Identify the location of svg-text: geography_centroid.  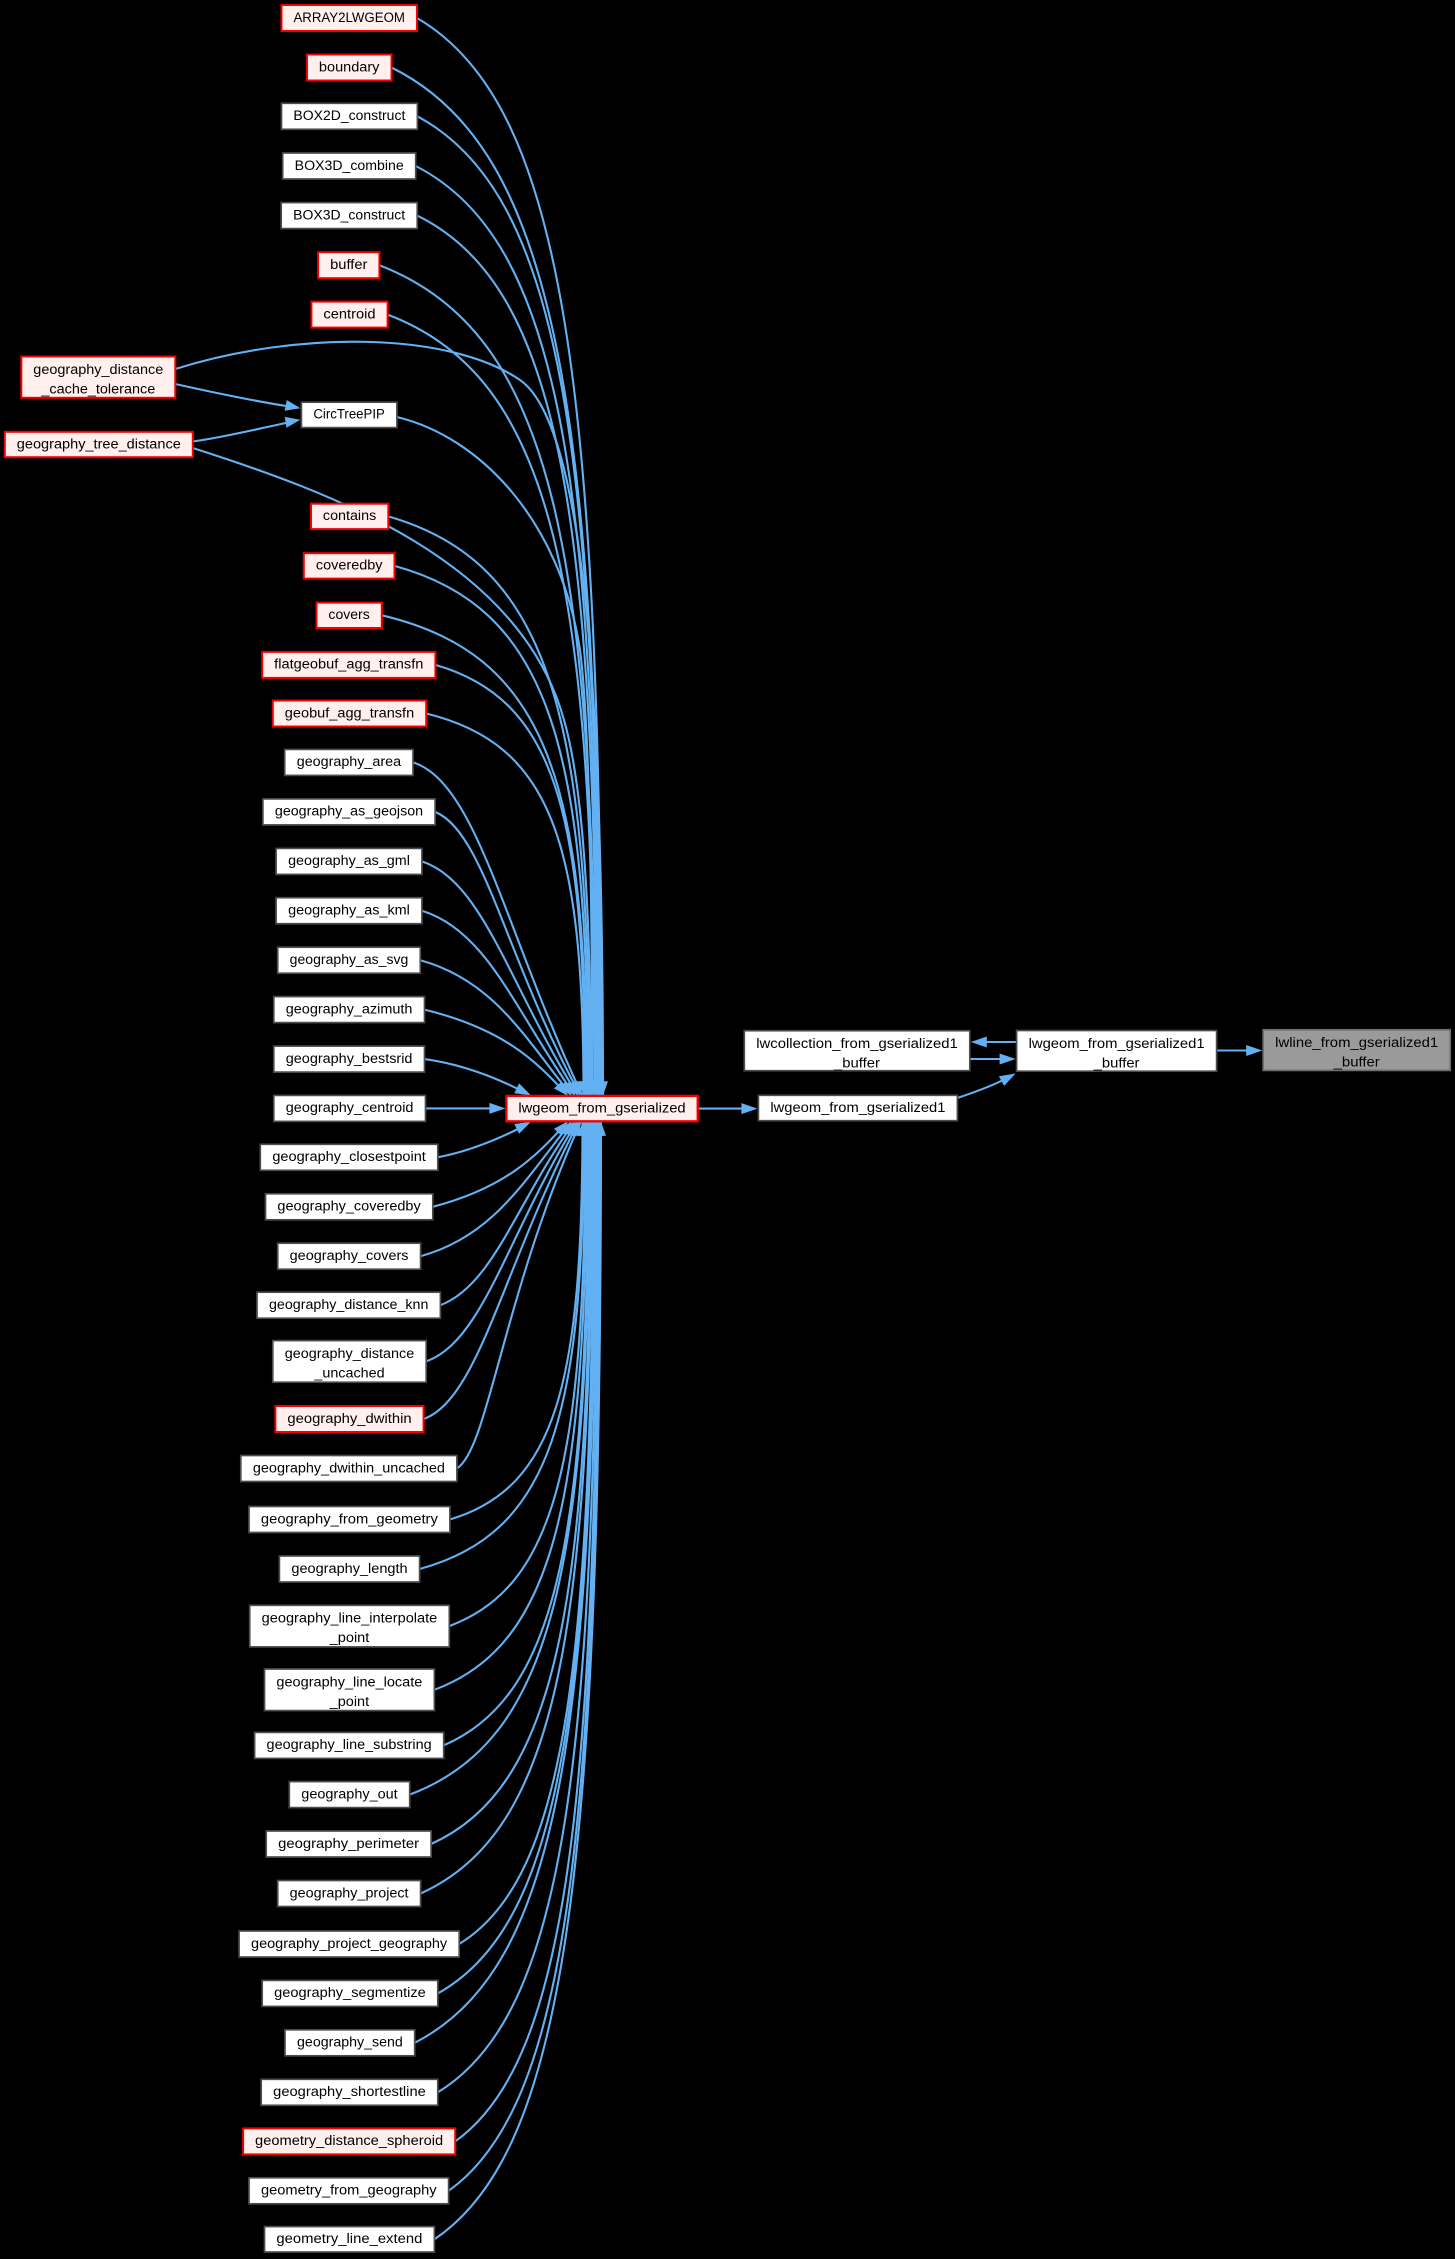
(350, 1107).